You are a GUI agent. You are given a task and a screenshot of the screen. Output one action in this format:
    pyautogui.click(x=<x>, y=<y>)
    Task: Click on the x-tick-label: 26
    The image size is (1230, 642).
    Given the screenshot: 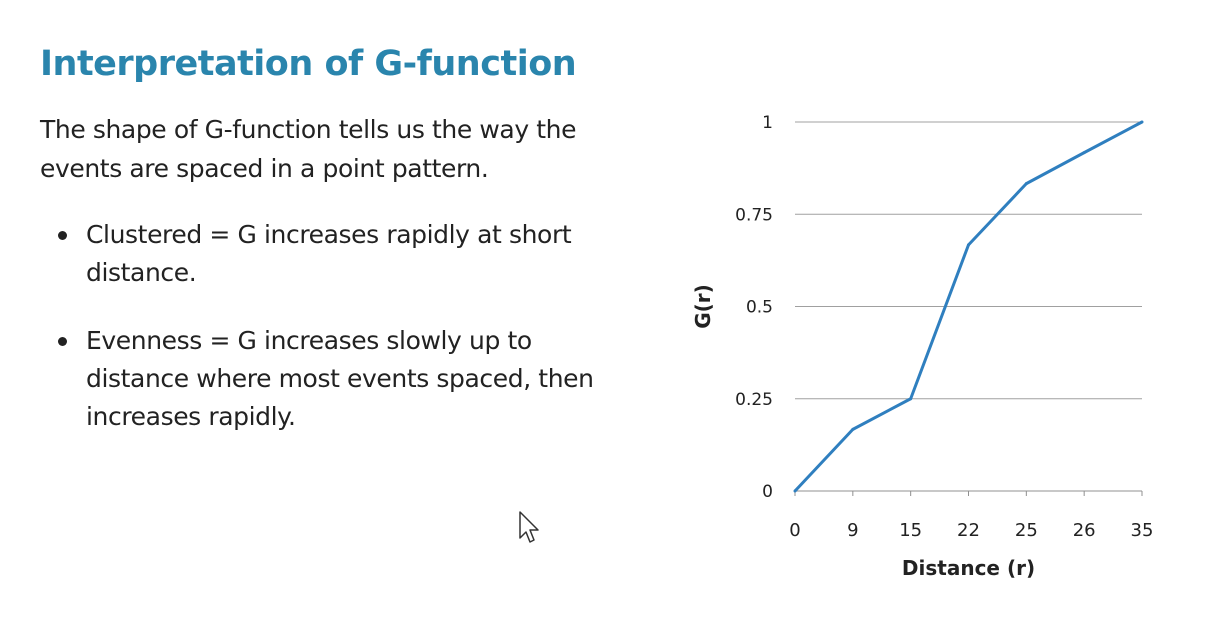 What is the action you would take?
    pyautogui.click(x=1084, y=530)
    